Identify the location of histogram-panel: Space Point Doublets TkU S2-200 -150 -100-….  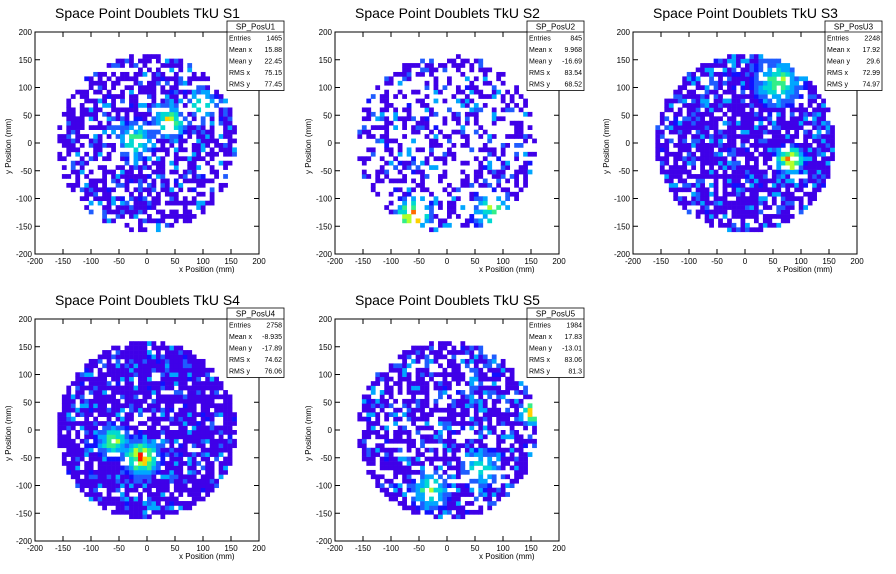
(444, 139).